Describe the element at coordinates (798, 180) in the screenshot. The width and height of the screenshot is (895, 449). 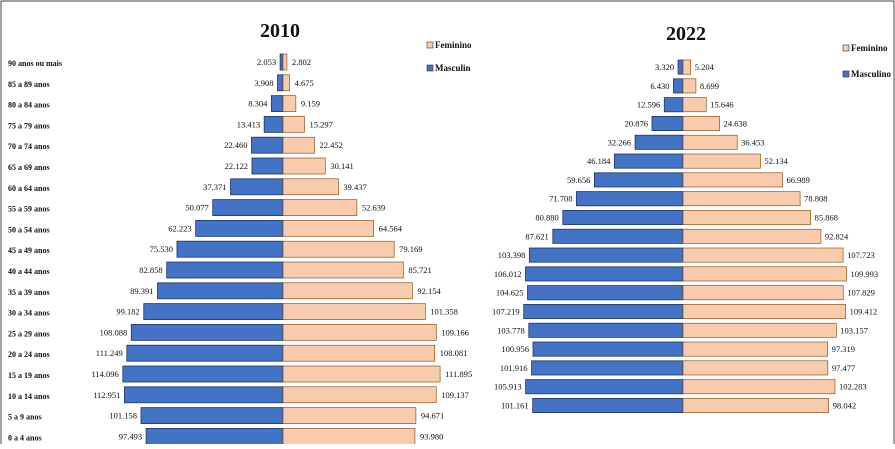
I see `value-label-female: 66.989` at that location.